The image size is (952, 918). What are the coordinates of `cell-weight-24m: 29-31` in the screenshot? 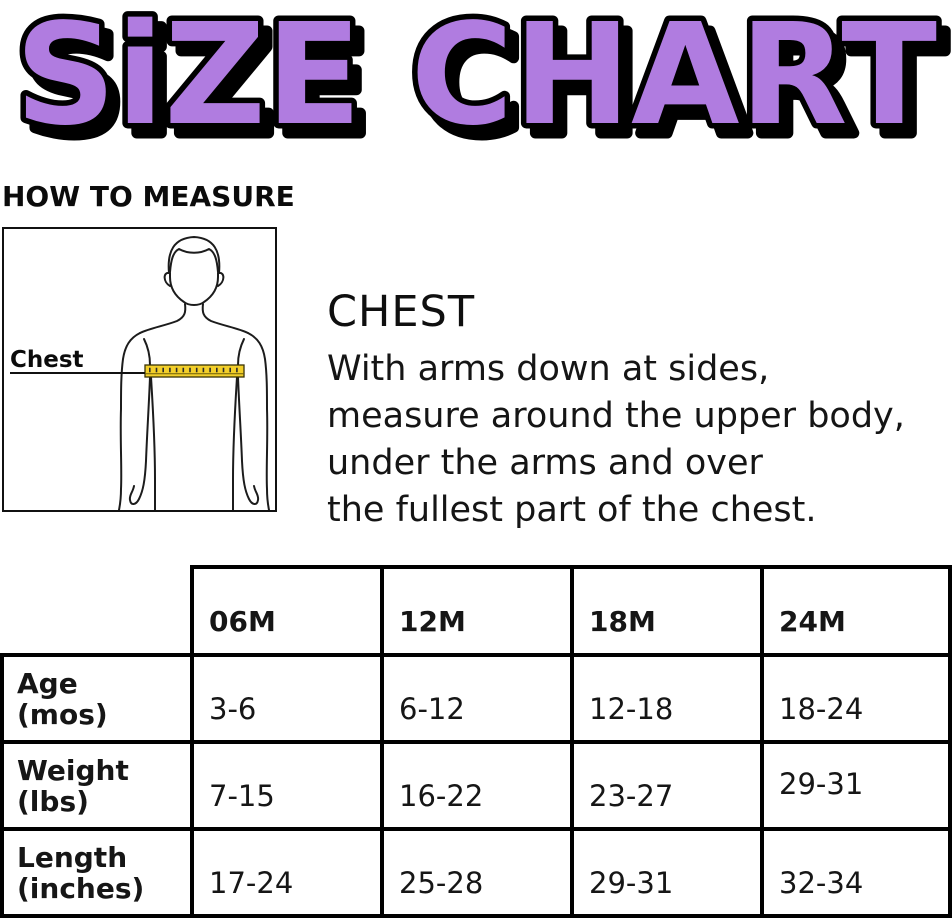 It's located at (856, 785).